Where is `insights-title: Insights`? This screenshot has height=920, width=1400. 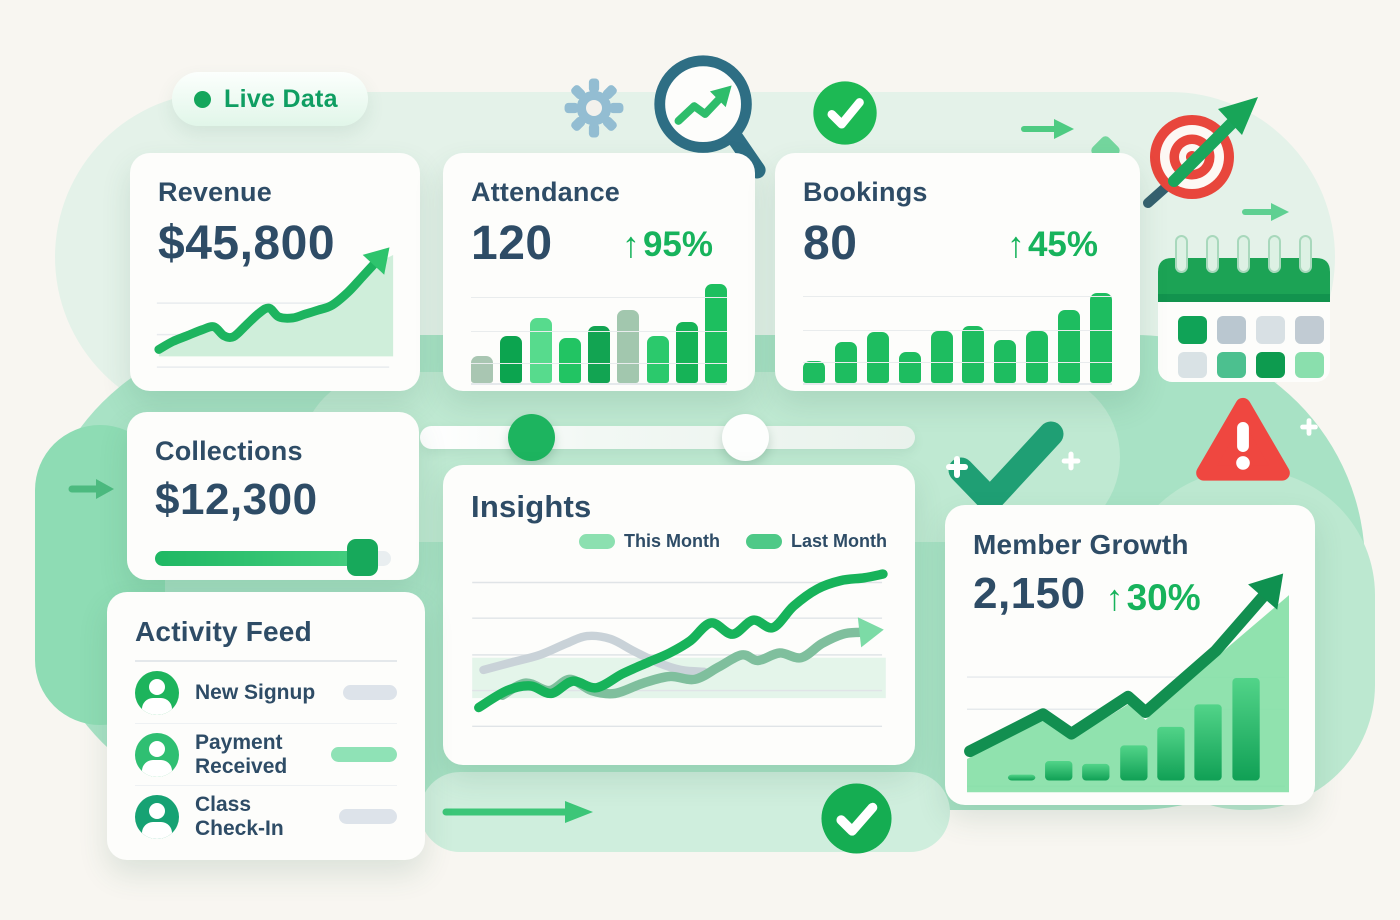 insights-title: Insights is located at coordinates (531, 506).